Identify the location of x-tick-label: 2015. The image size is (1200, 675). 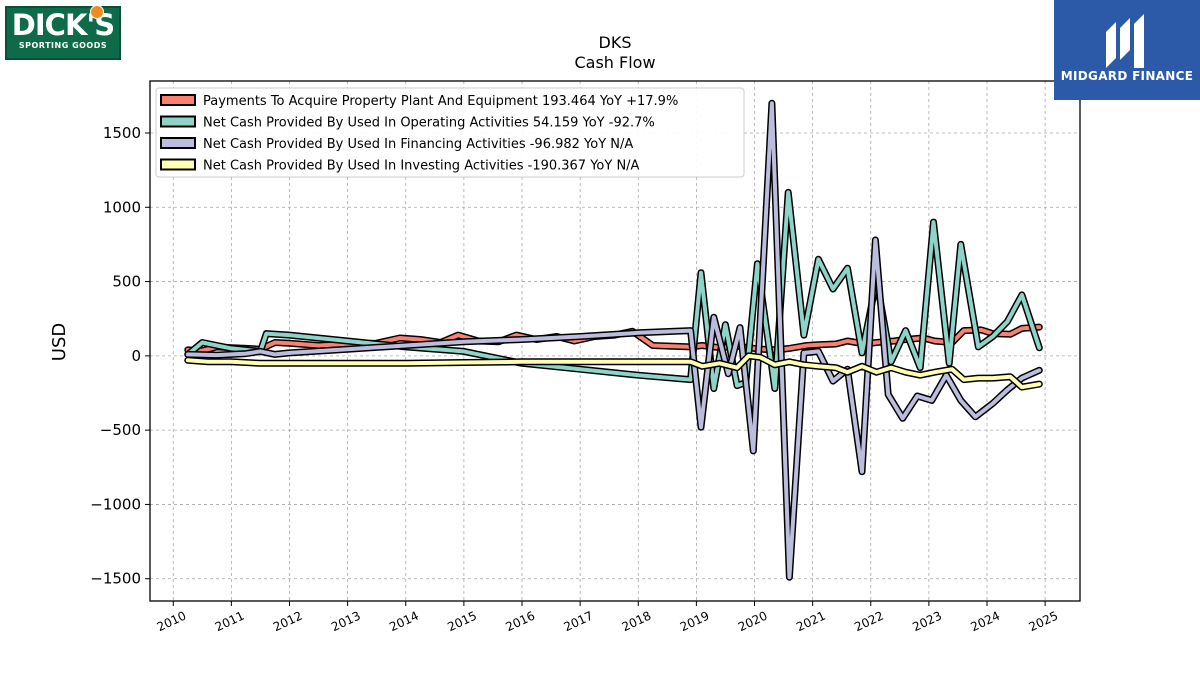
(462, 622).